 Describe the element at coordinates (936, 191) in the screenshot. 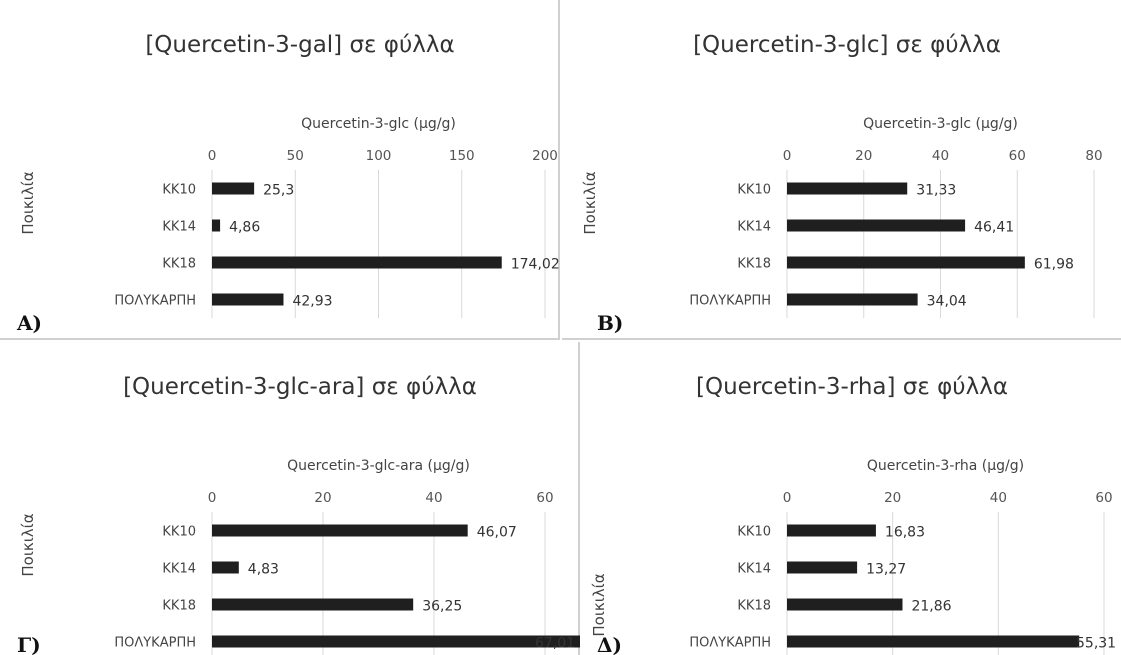

I see `data-label: 31,33` at that location.